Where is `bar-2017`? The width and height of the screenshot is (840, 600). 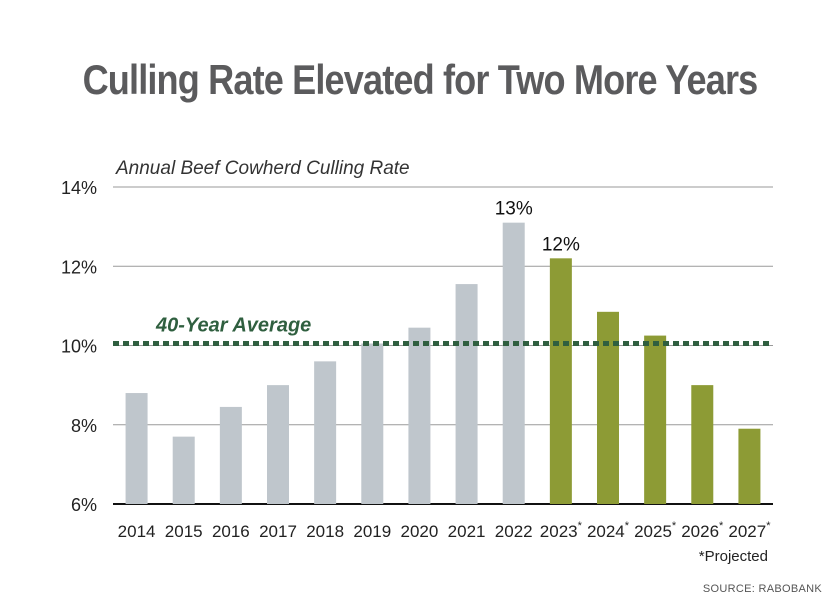
bar-2017 is located at coordinates (278, 444).